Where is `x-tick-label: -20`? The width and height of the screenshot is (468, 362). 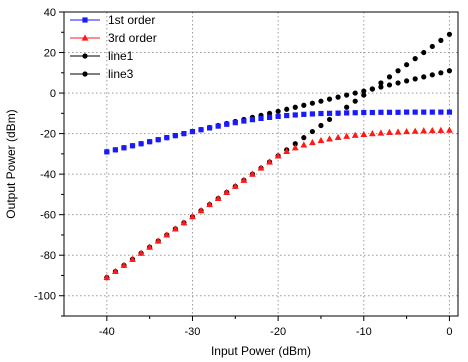
x-tick-label: -20 is located at coordinates (278, 332).